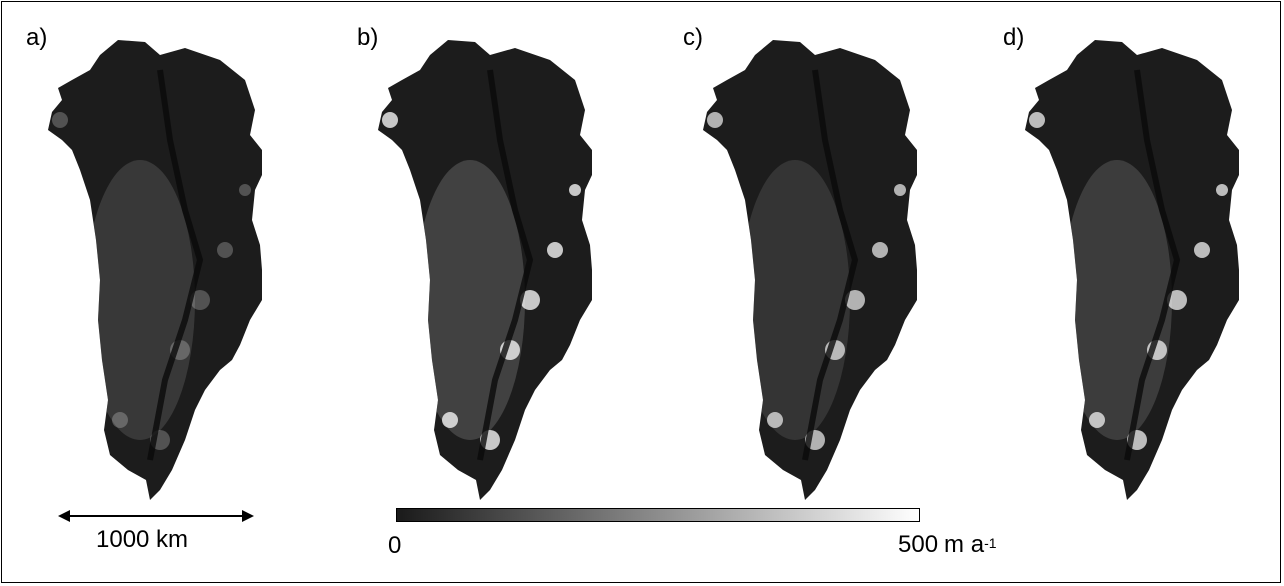  I want to click on panel-label-b: b), so click(368, 37).